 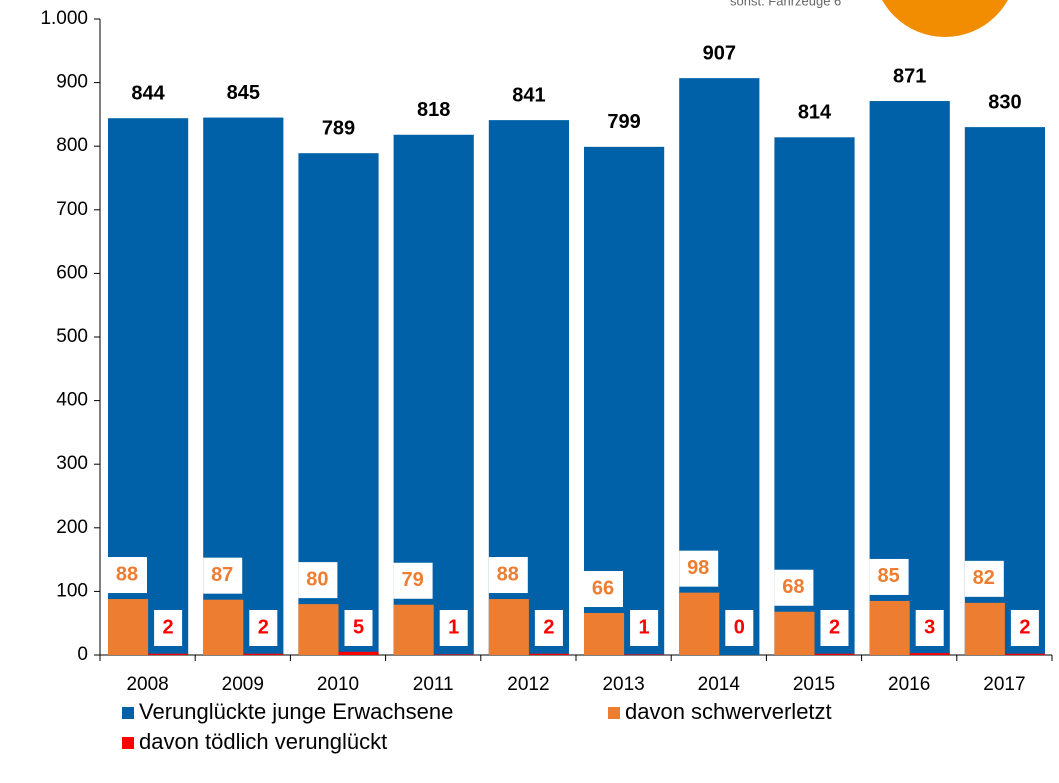 I want to click on y-tick-label: 0, so click(x=82, y=654).